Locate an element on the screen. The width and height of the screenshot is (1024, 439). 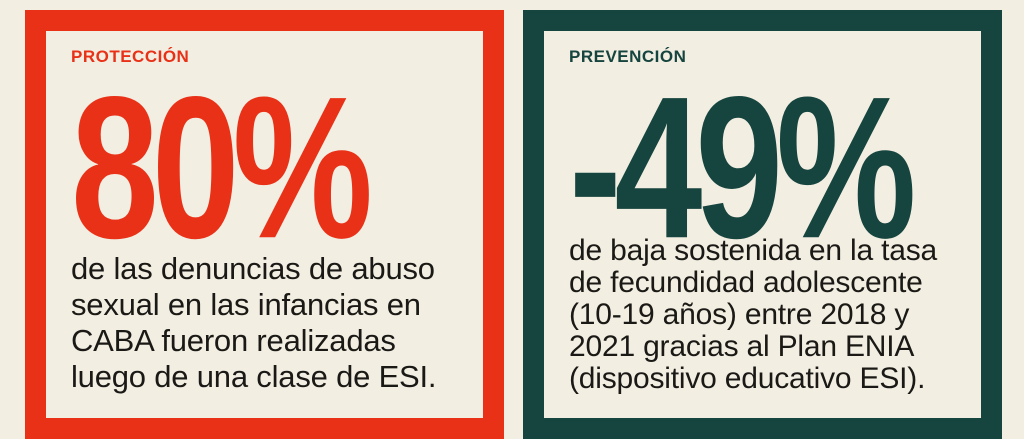
category-label-proteccion: PROTECCIÓN is located at coordinates (130, 56).